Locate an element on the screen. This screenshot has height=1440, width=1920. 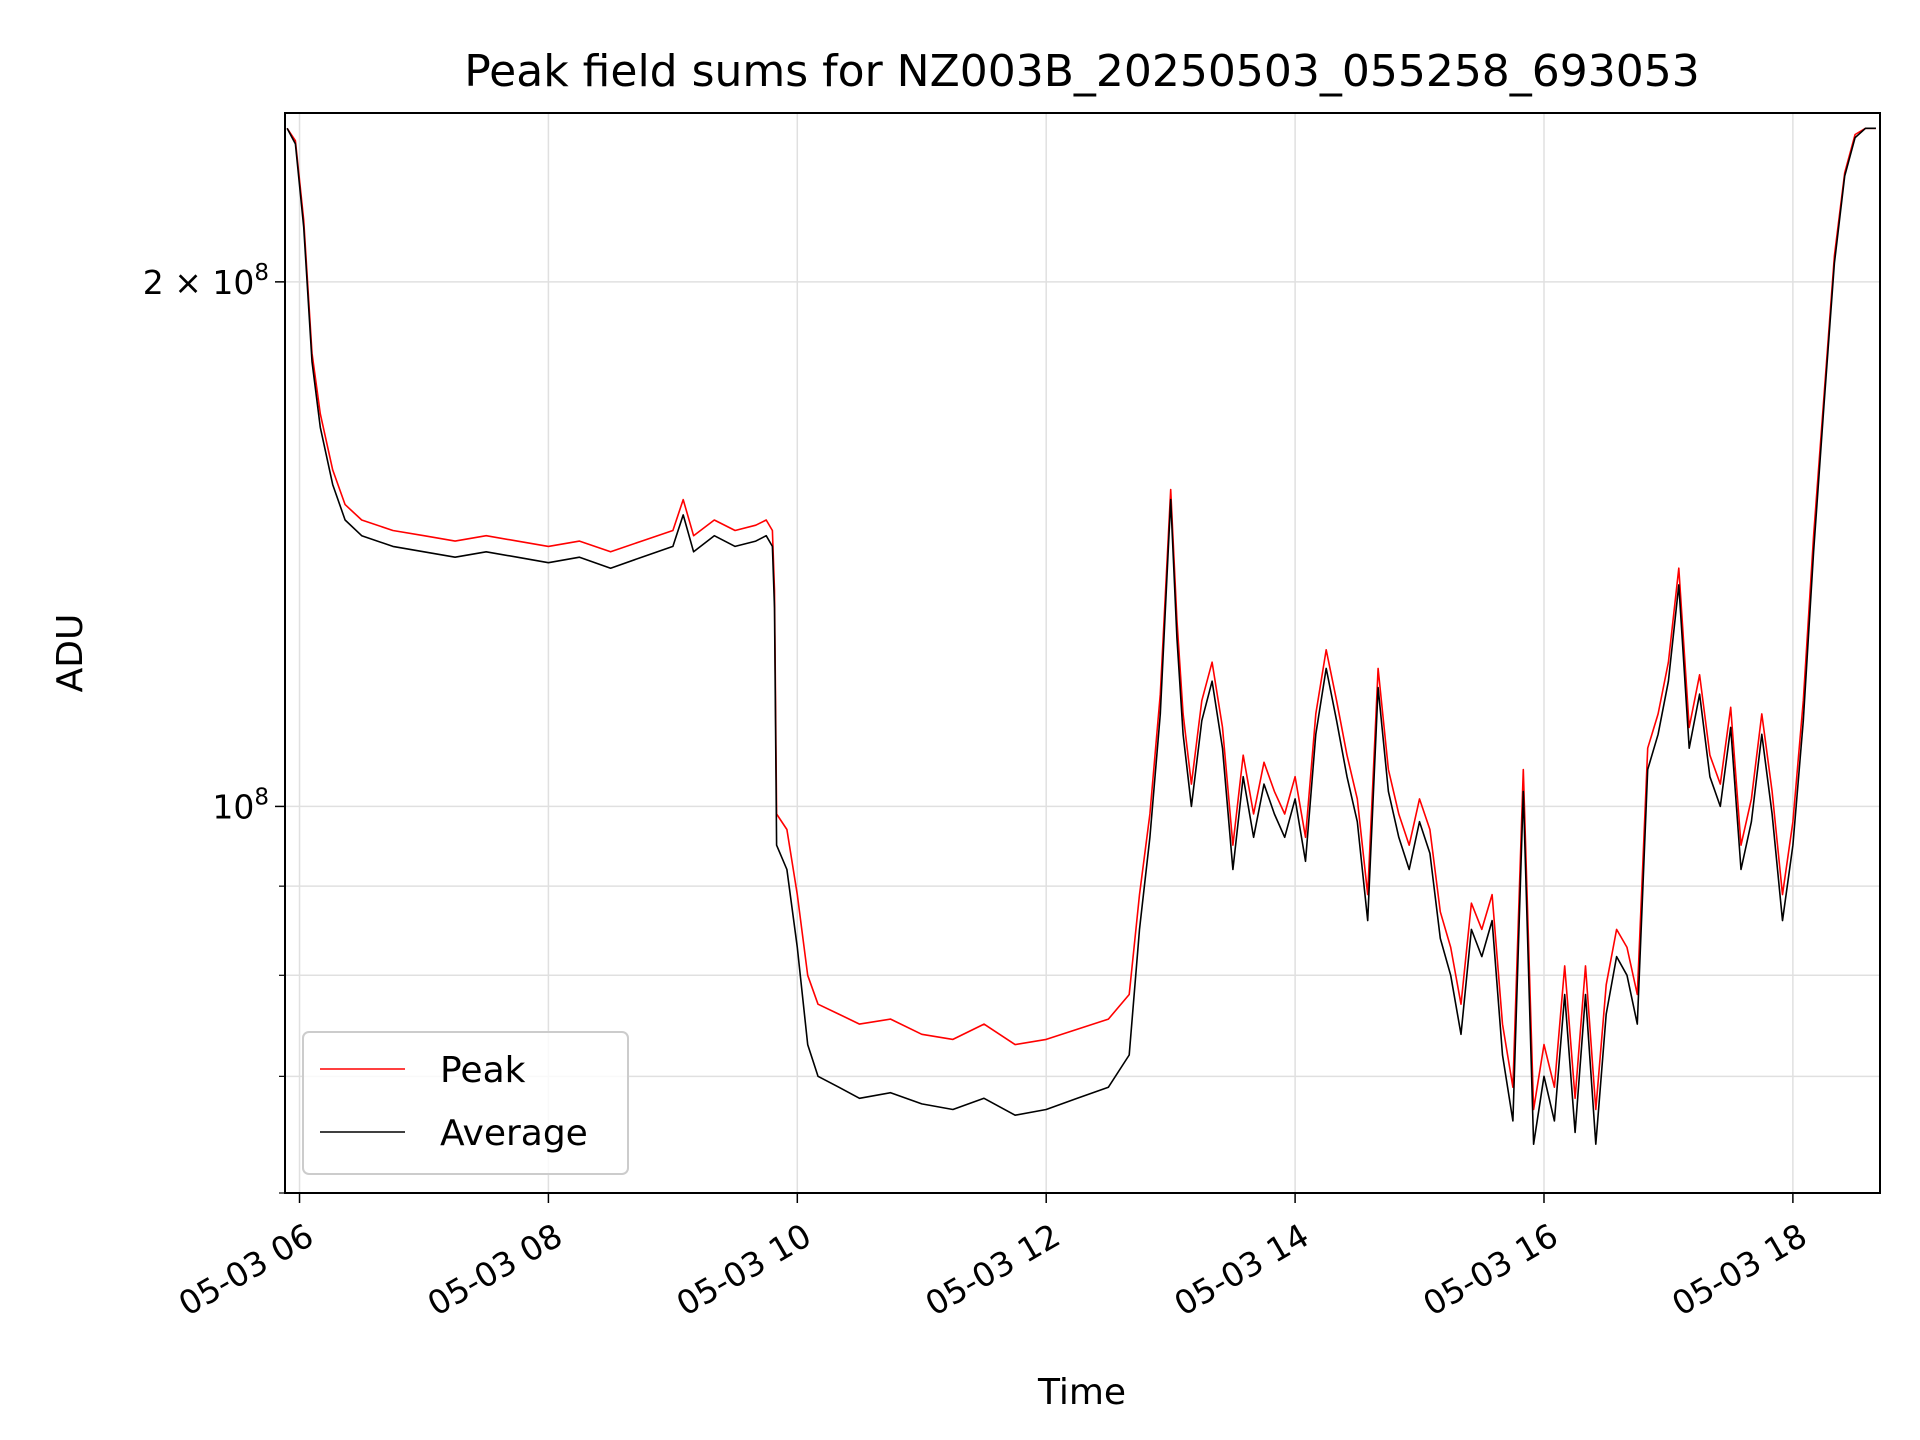
legend-label-average: Average is located at coordinates (514, 1133).